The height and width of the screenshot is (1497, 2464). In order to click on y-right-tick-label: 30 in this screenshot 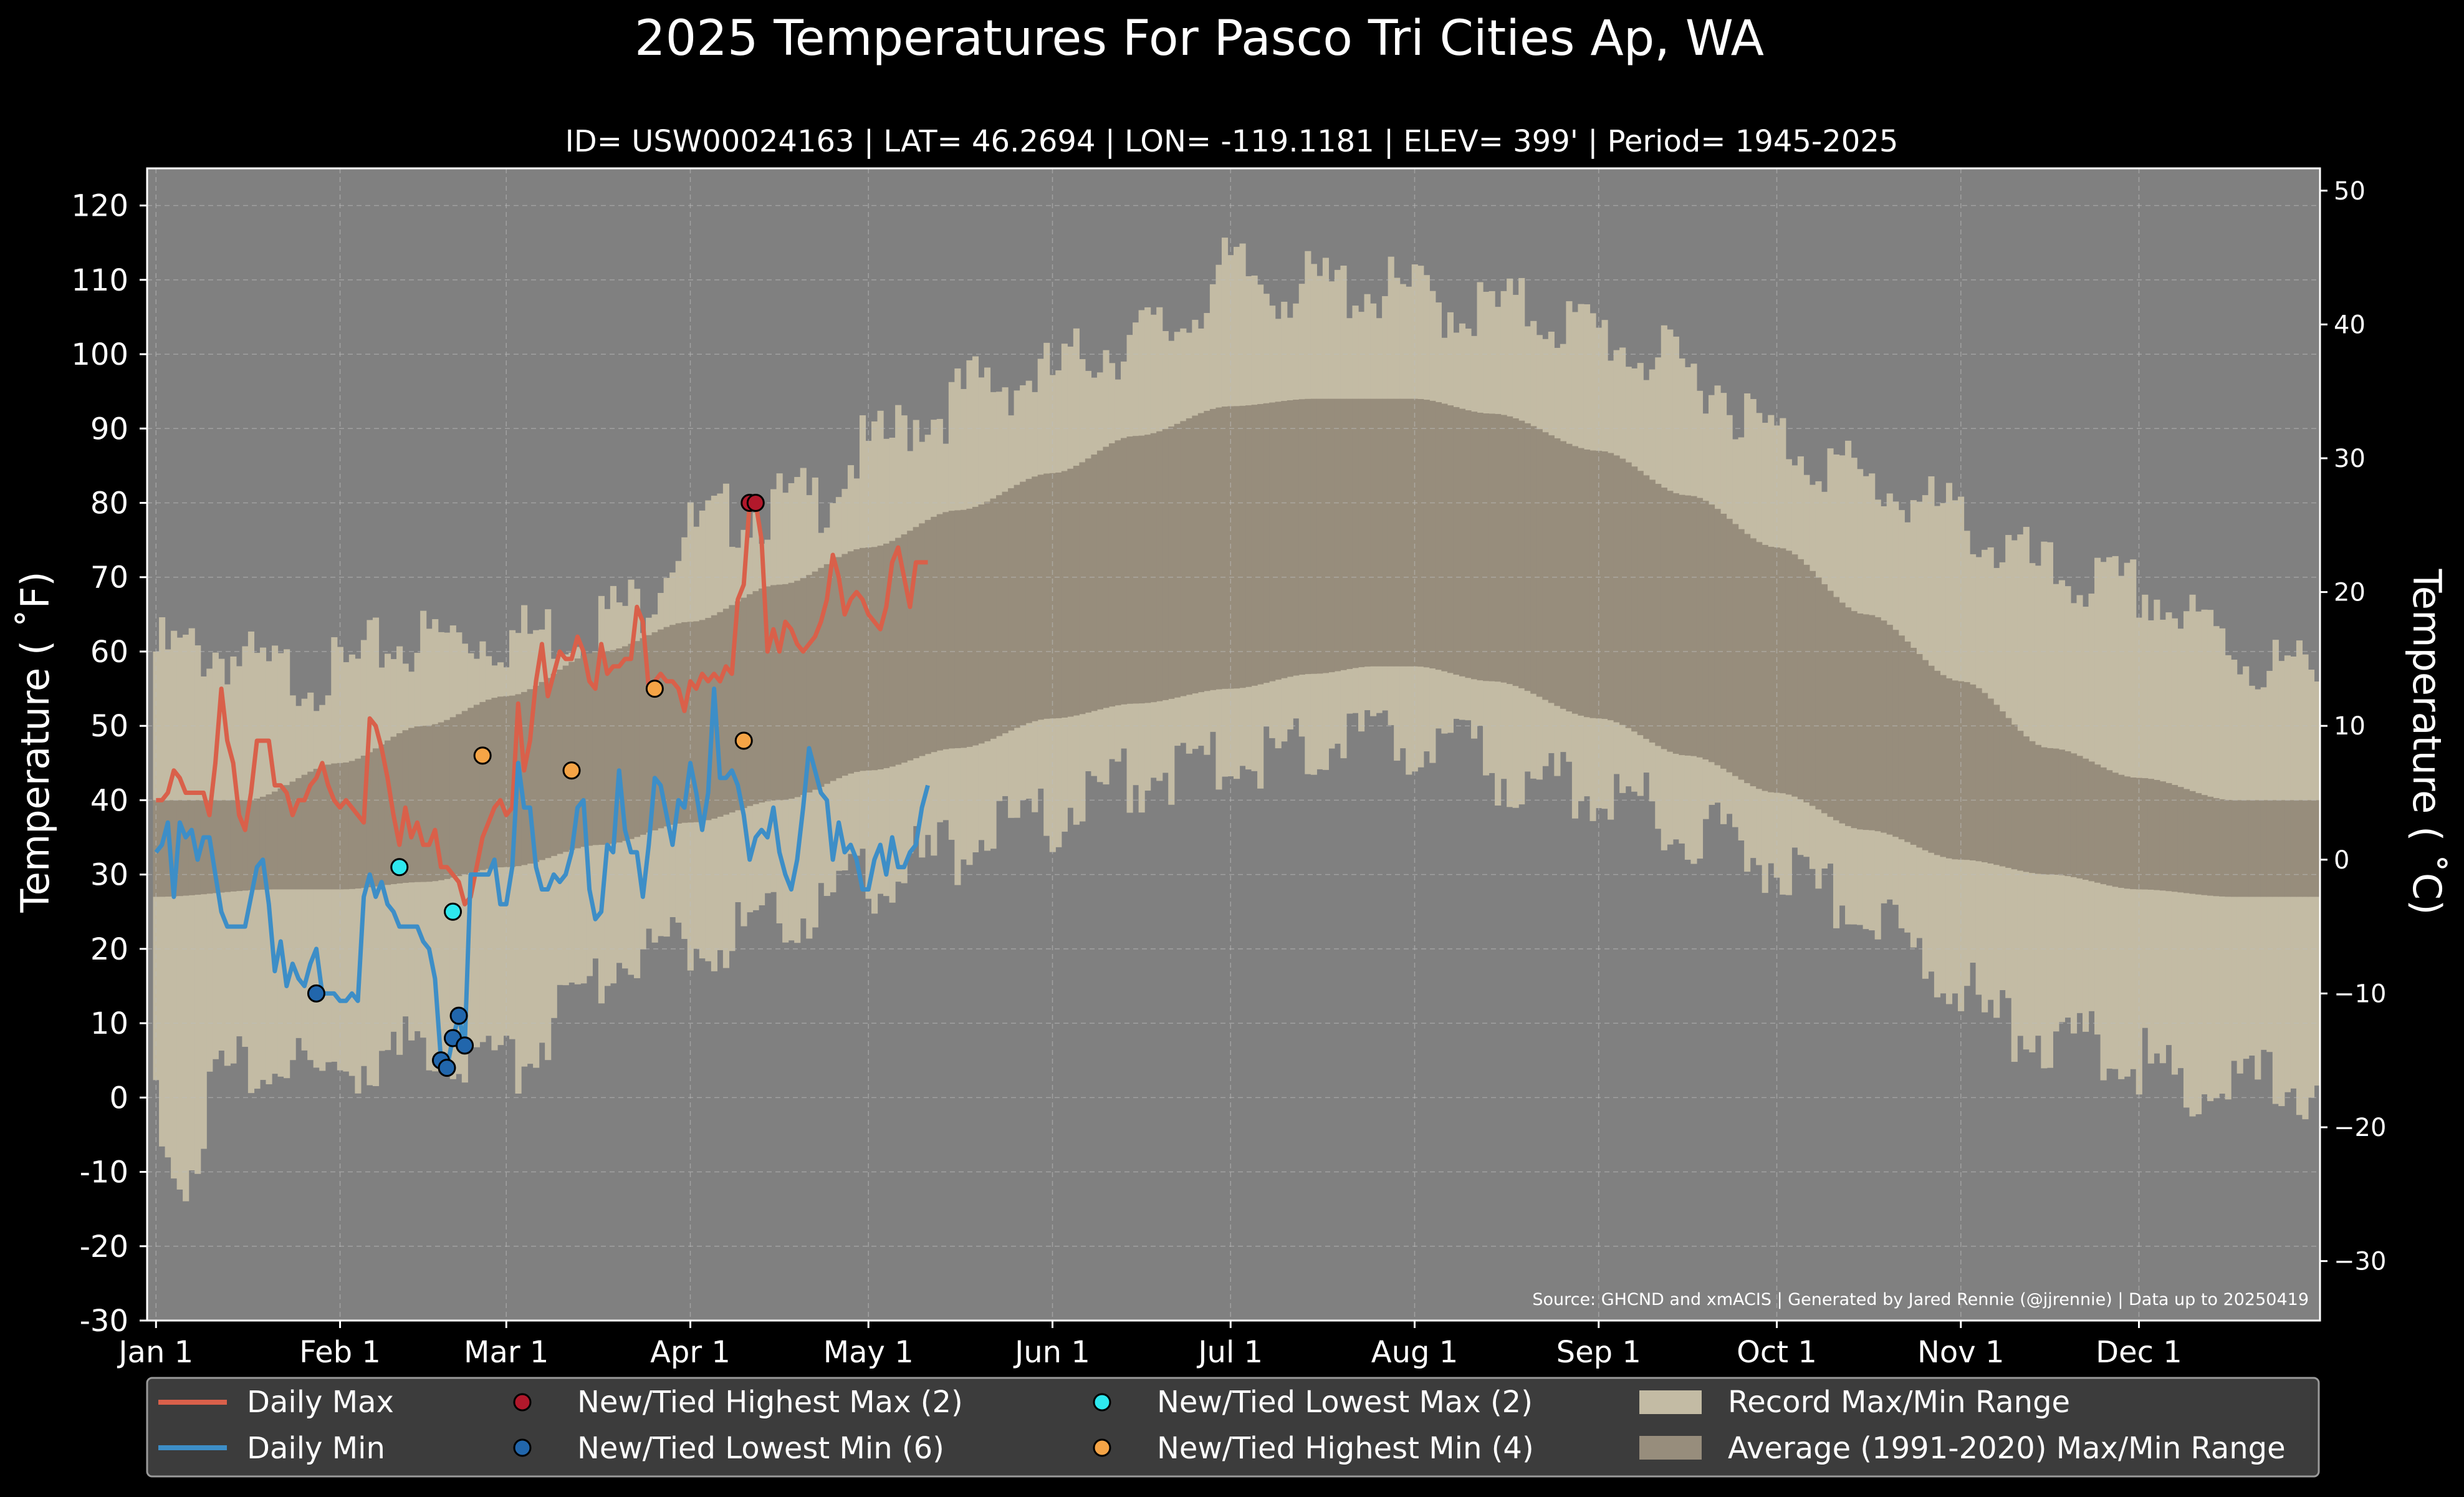, I will do `click(2350, 459)`.